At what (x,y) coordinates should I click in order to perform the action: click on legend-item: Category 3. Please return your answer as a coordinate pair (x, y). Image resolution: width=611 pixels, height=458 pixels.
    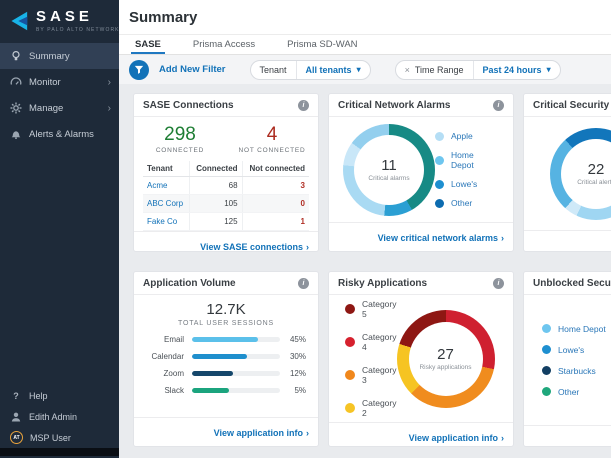
    Looking at the image, I should click on (371, 375).